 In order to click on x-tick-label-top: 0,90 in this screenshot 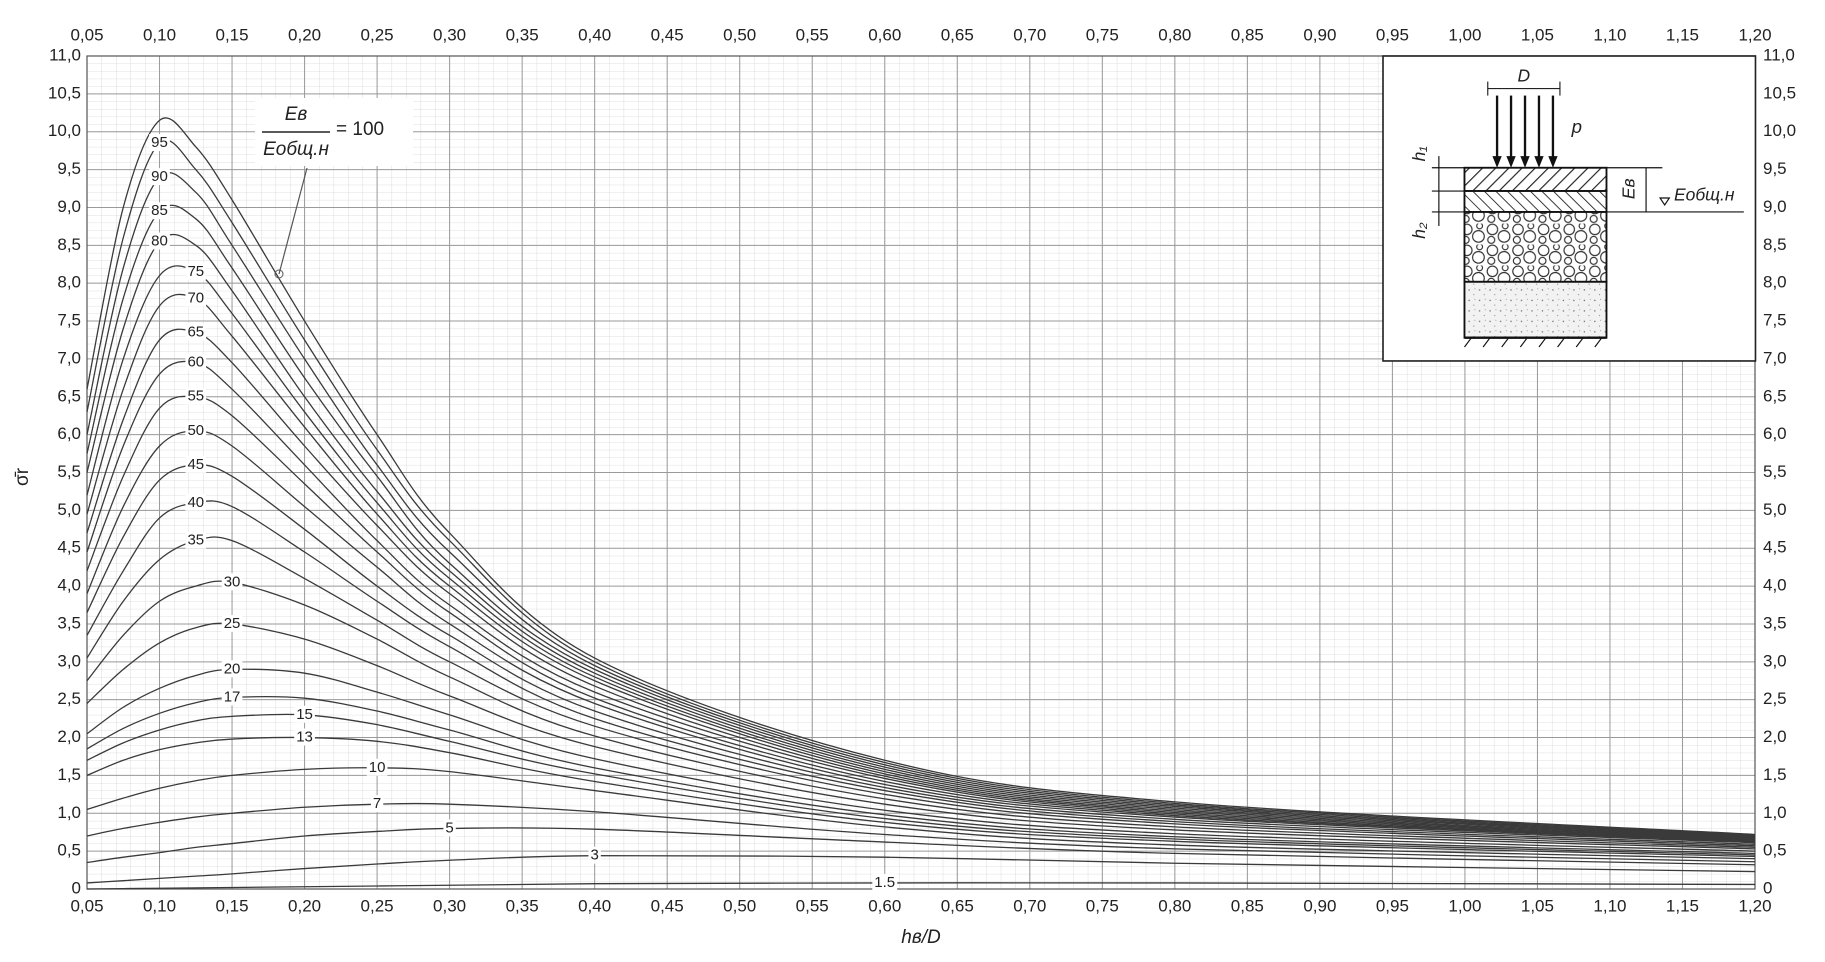, I will do `click(1319, 34)`.